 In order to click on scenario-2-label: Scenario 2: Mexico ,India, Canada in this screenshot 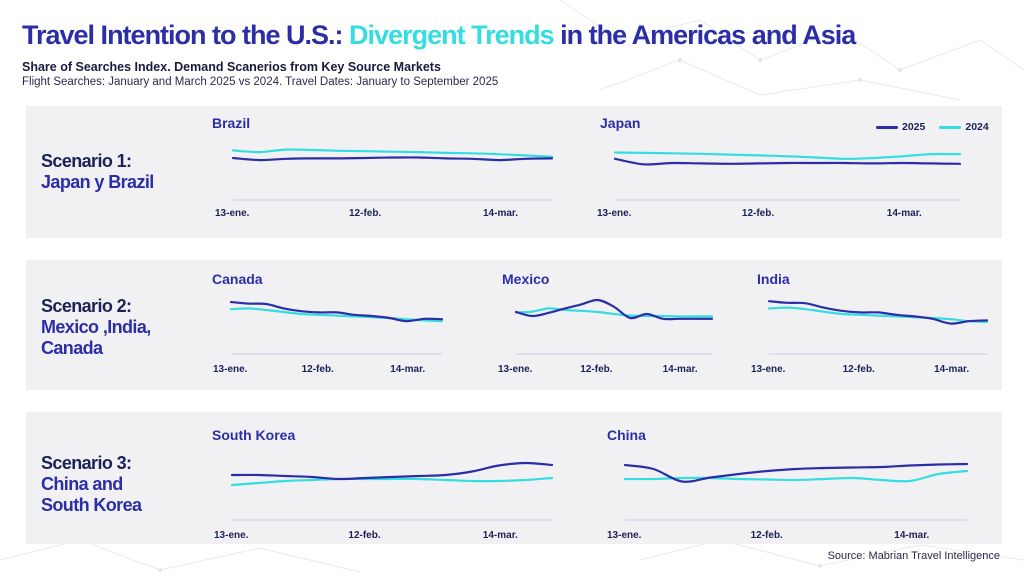, I will do `click(96, 327)`.